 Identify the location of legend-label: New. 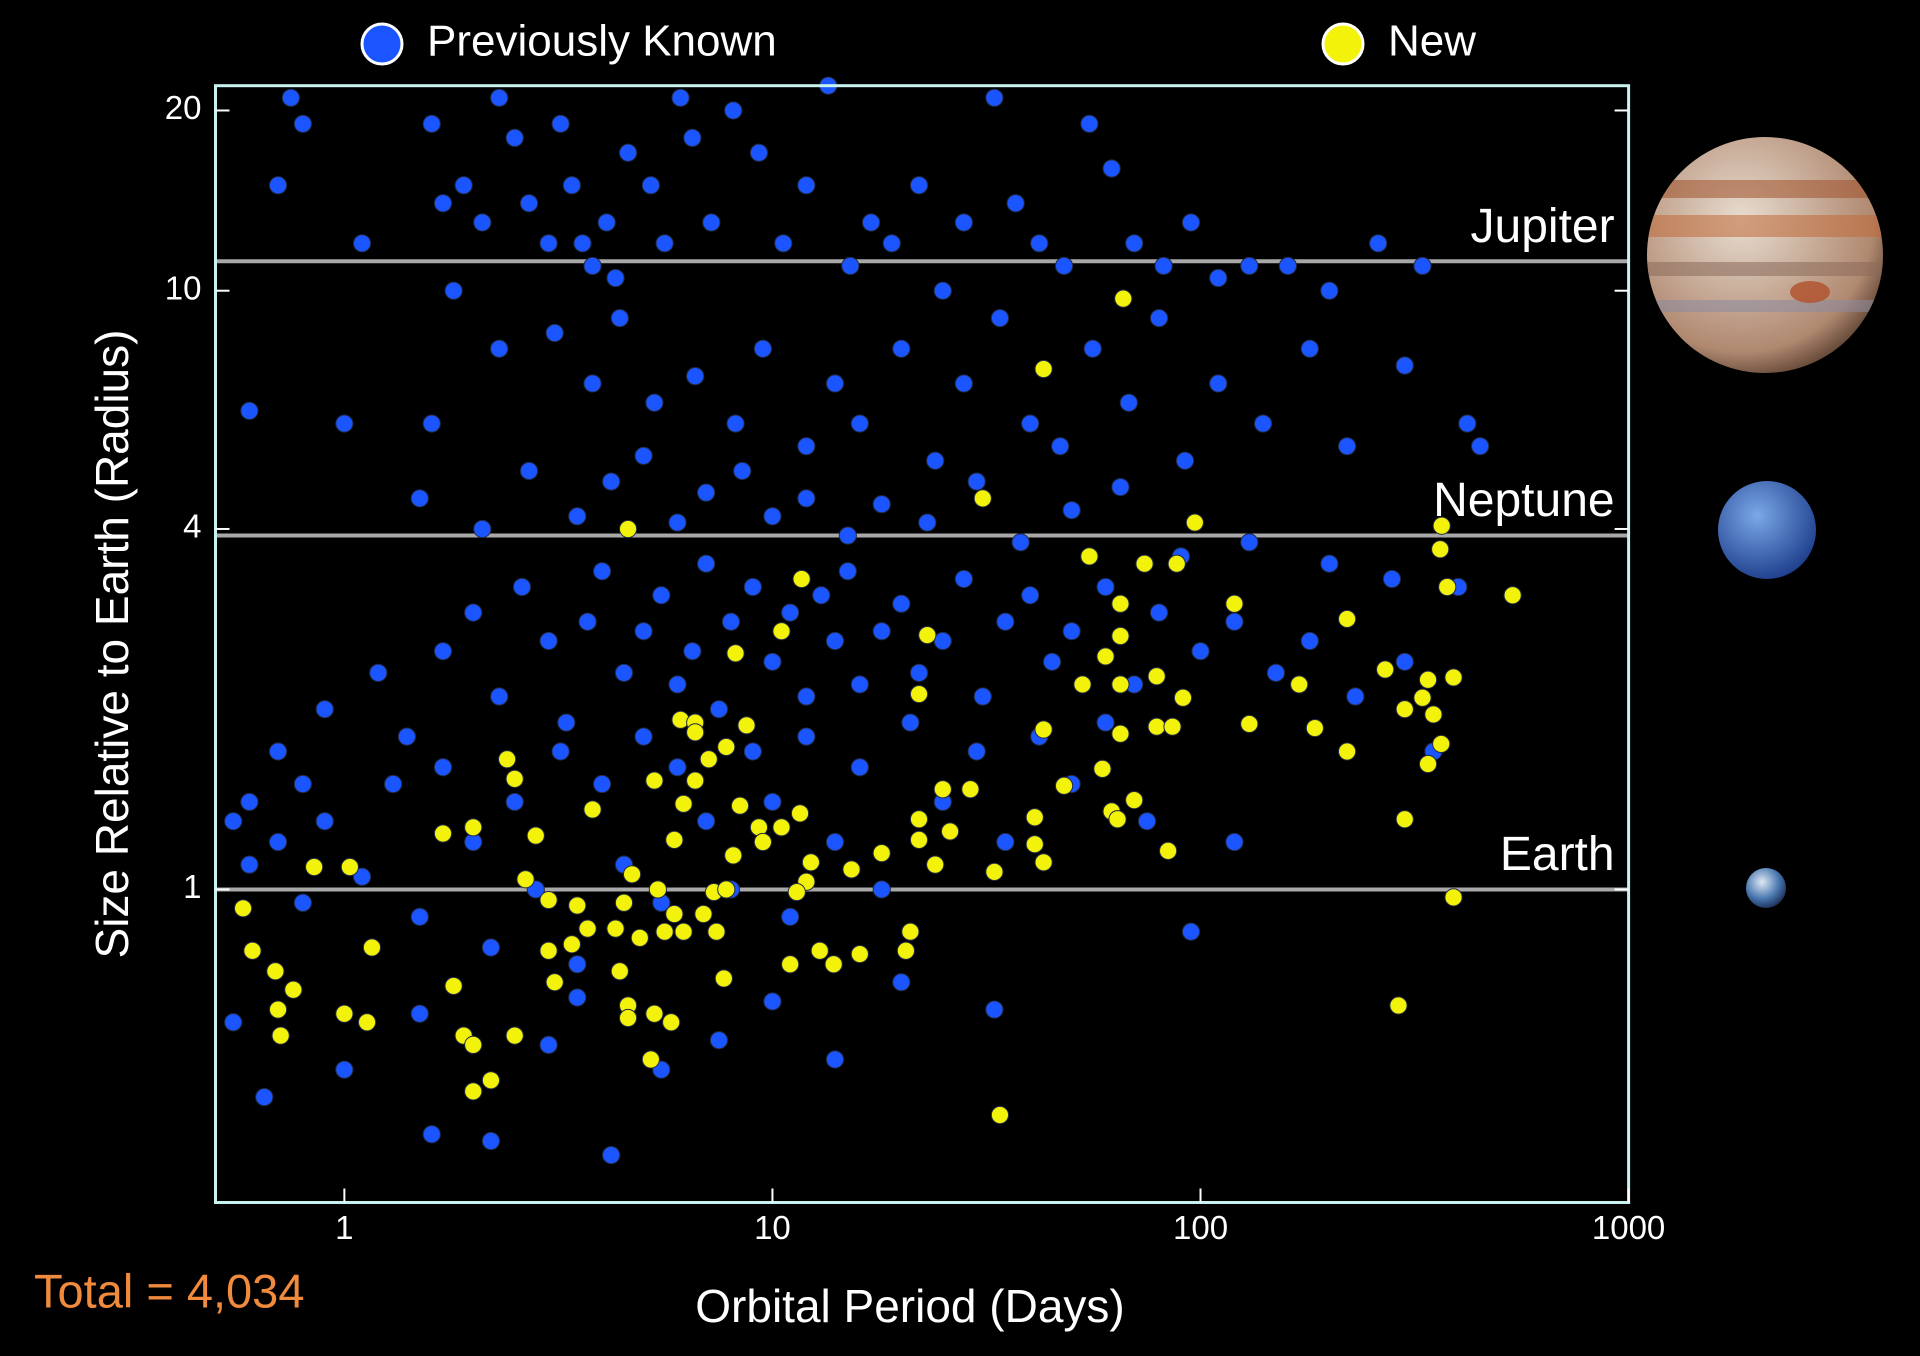
(1432, 41).